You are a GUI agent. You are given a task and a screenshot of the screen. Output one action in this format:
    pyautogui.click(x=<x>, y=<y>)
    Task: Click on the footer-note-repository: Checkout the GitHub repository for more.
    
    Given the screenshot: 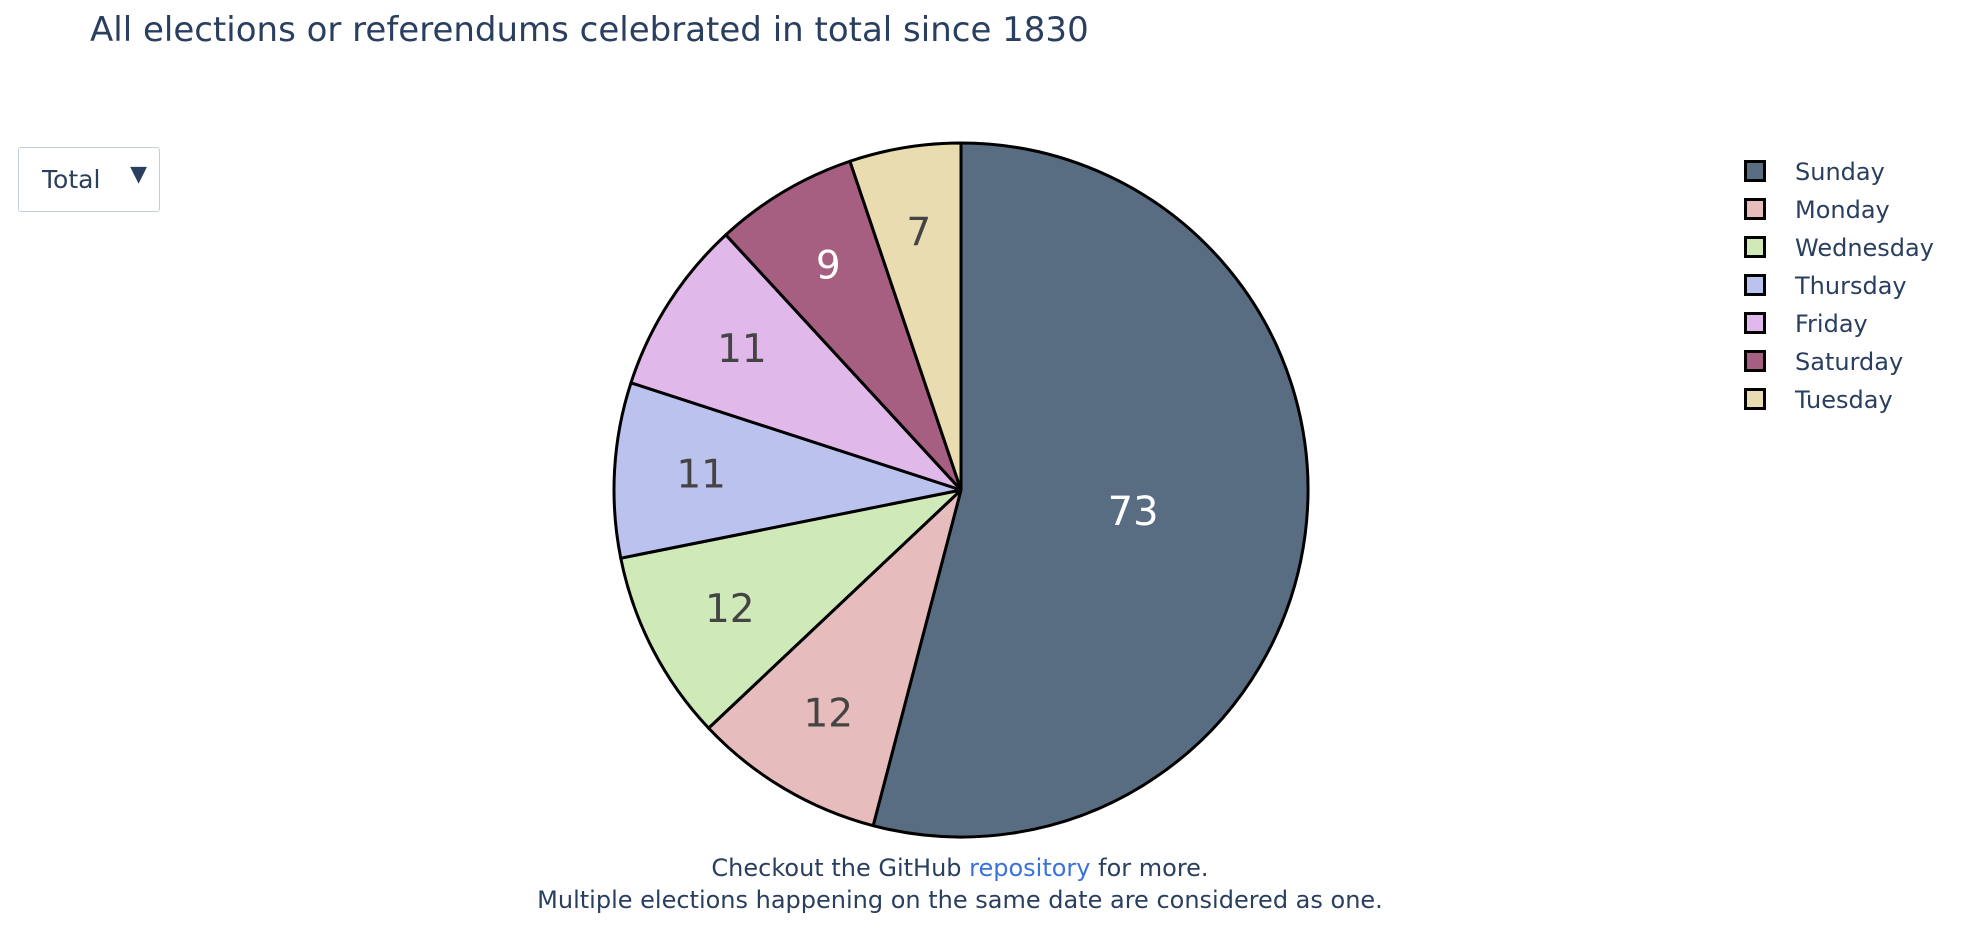 What is the action you would take?
    pyautogui.click(x=960, y=868)
    